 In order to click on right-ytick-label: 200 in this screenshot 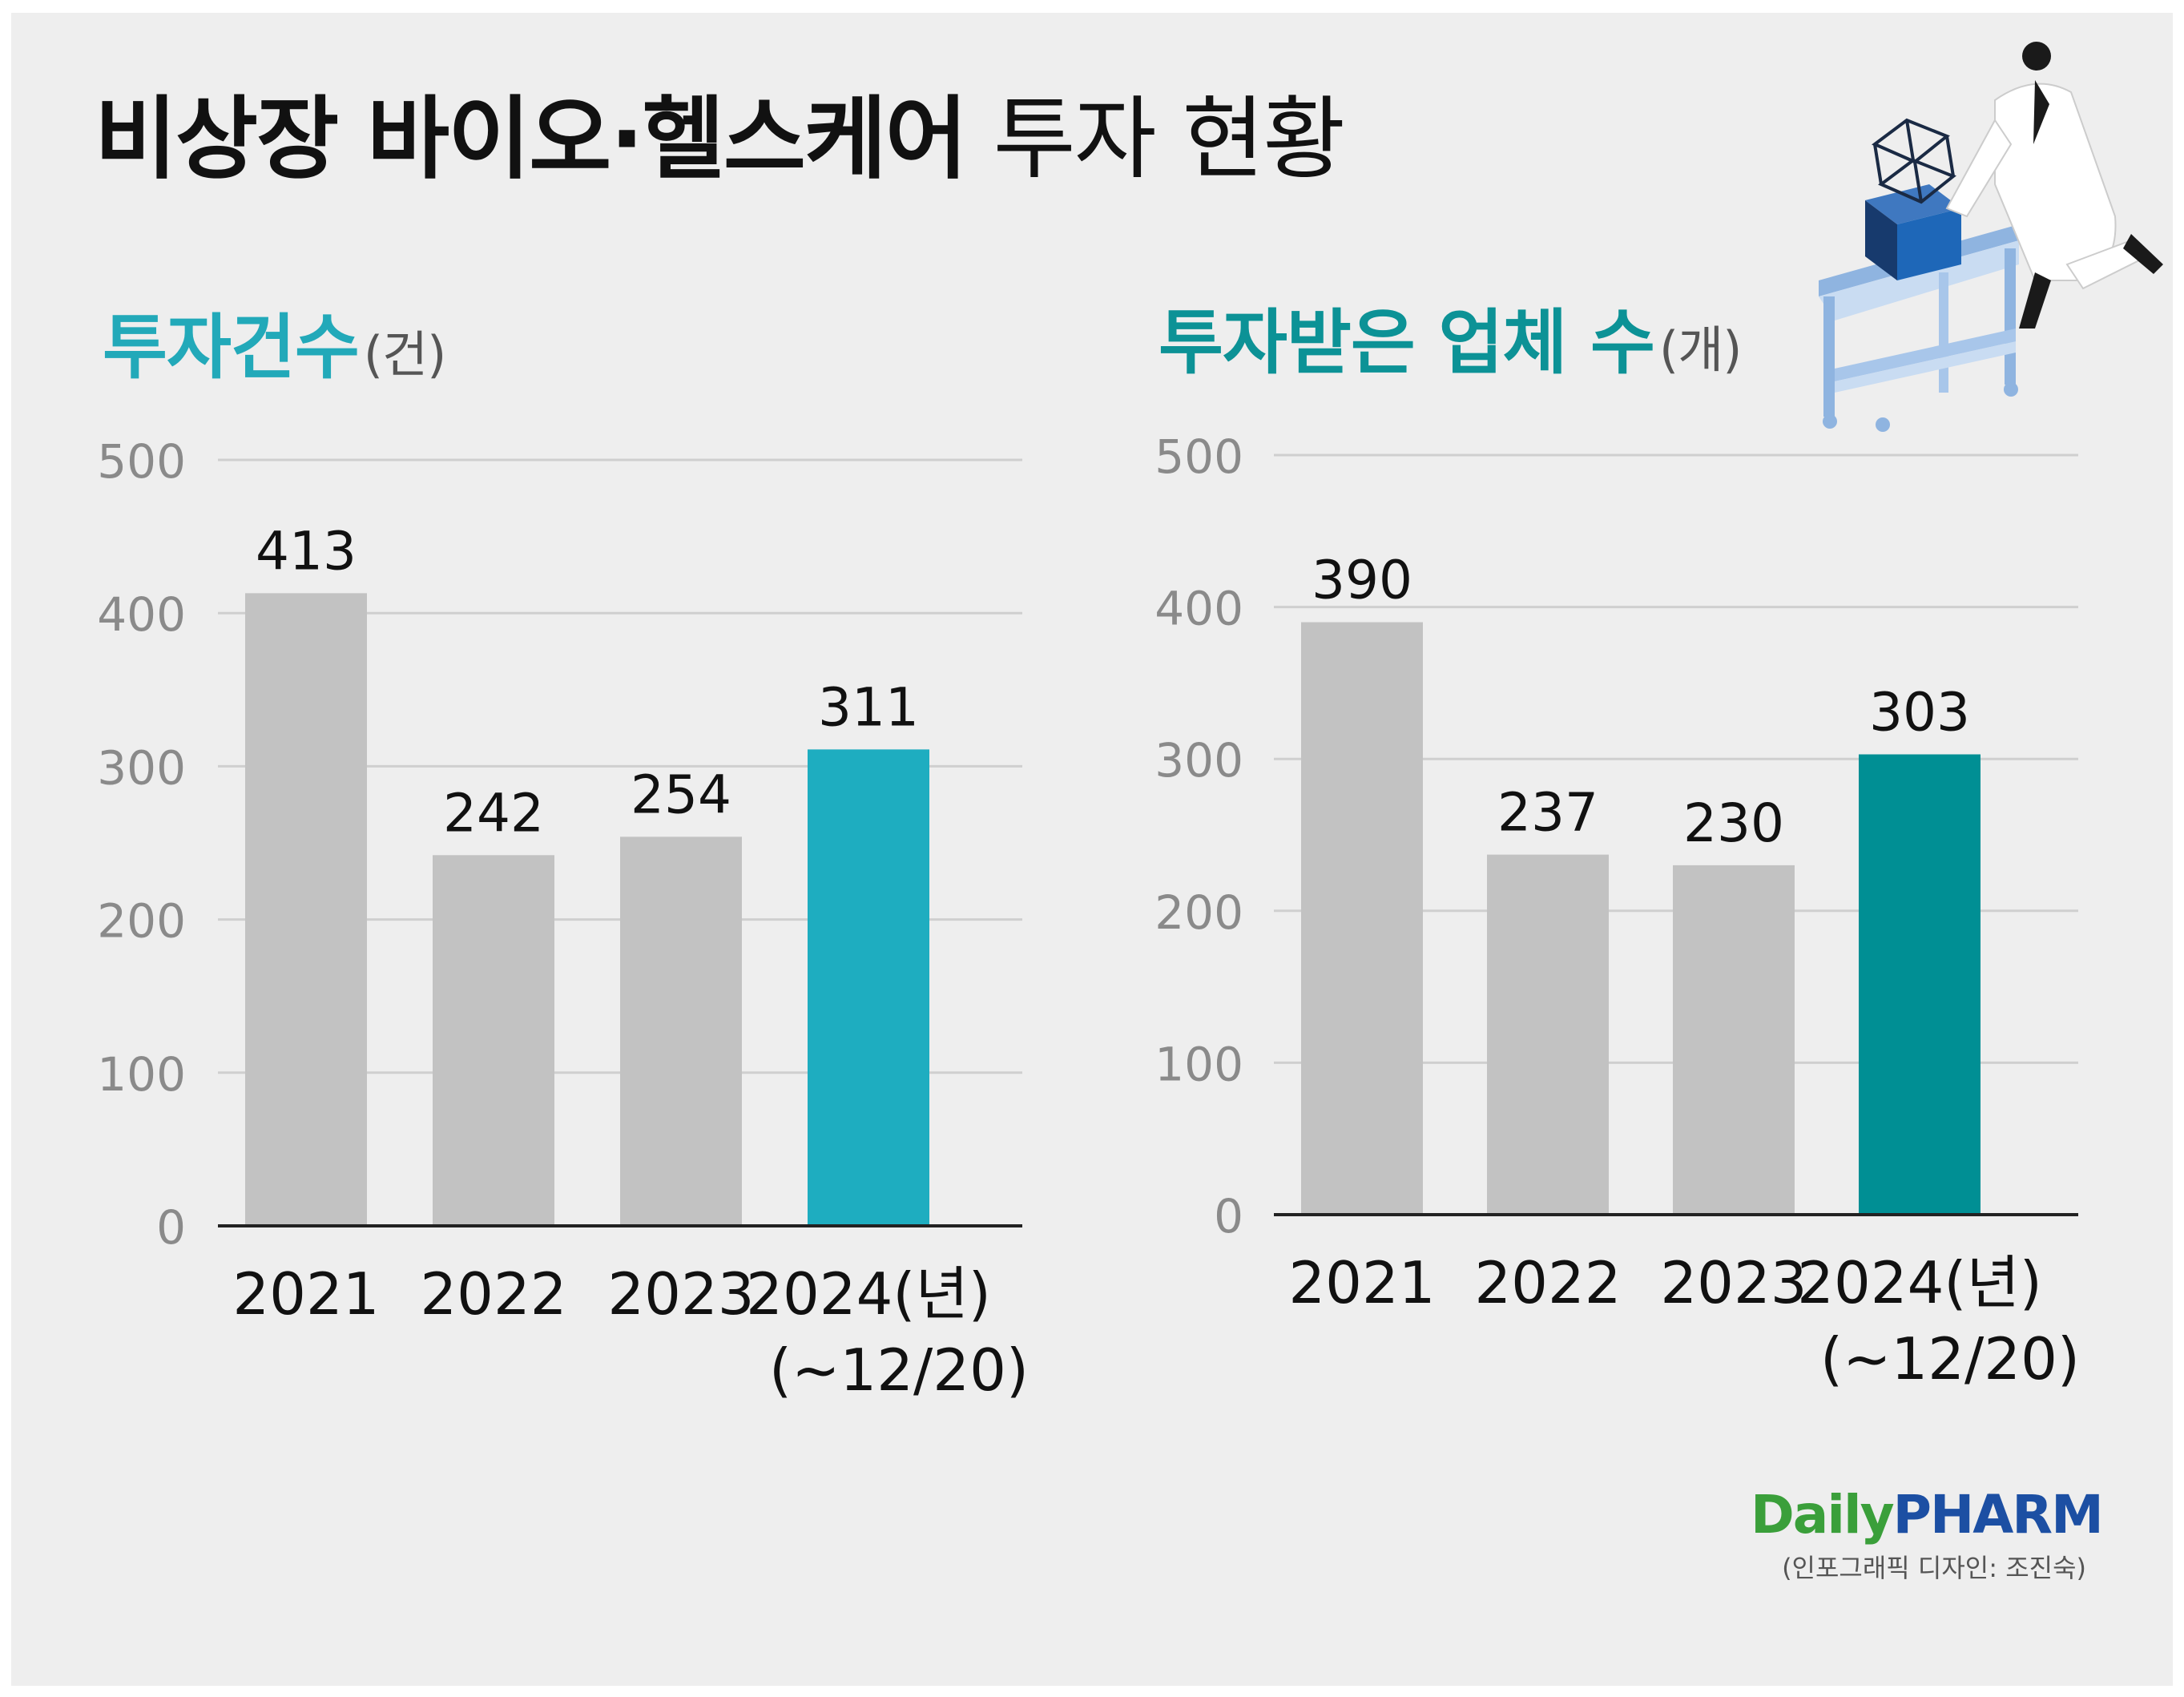, I will do `click(1199, 912)`.